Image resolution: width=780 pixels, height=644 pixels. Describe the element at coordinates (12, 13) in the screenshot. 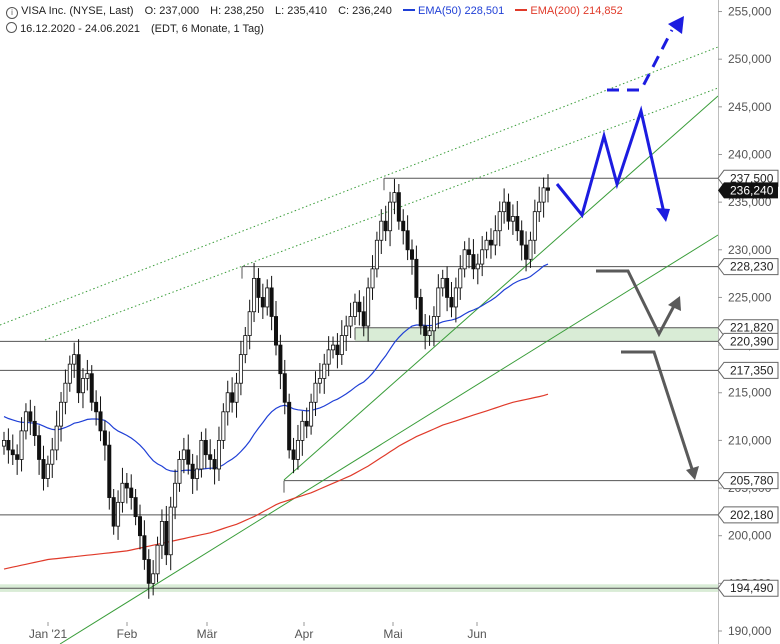

I see `info-icon: i` at that location.